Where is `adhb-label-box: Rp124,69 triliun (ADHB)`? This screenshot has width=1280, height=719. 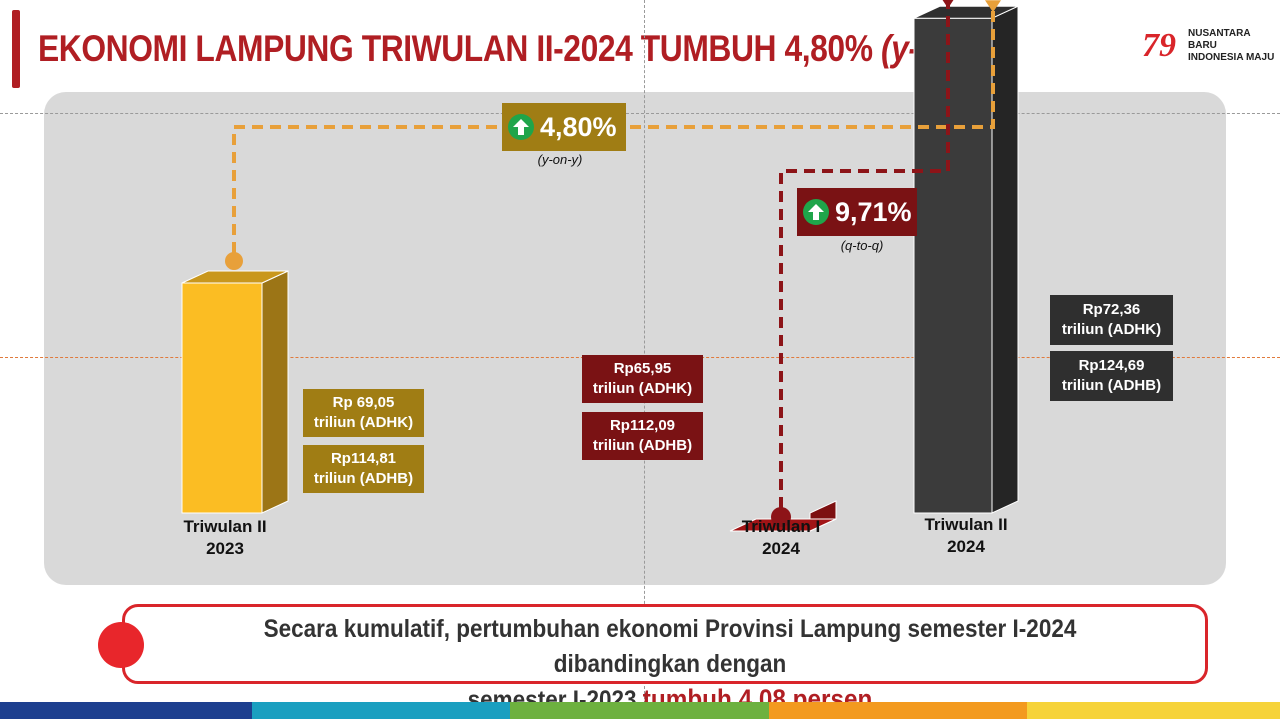
adhb-label-box: Rp124,69 triliun (ADHB) is located at coordinates (1111, 376).